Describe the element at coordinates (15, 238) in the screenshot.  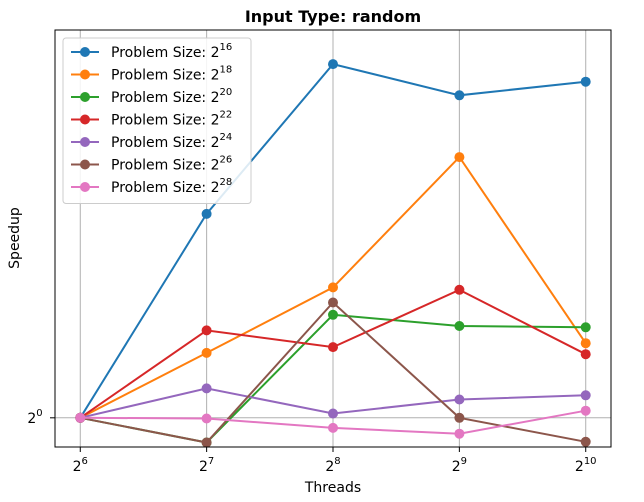
I see `y-axis-label: Speedup` at that location.